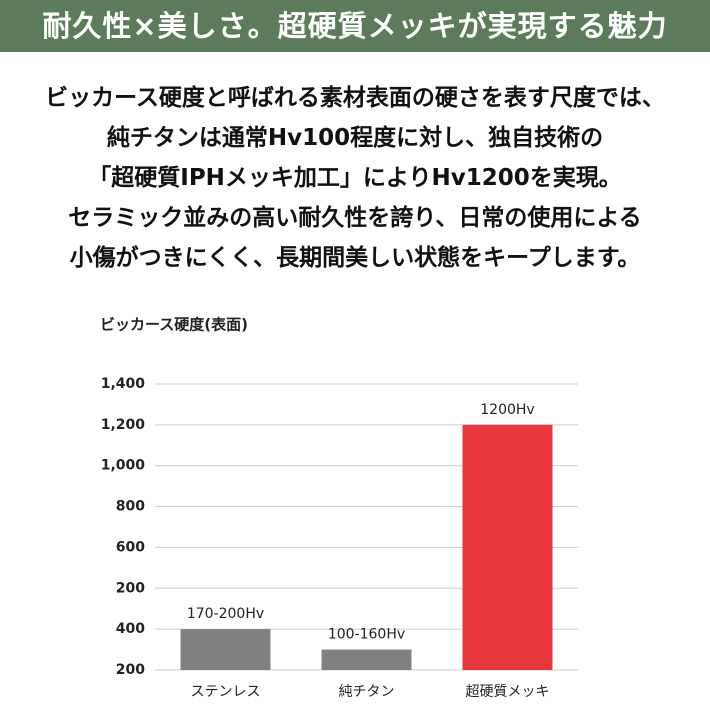 The height and width of the screenshot is (710, 710). I want to click on y-tick-label: 400, so click(130, 629).